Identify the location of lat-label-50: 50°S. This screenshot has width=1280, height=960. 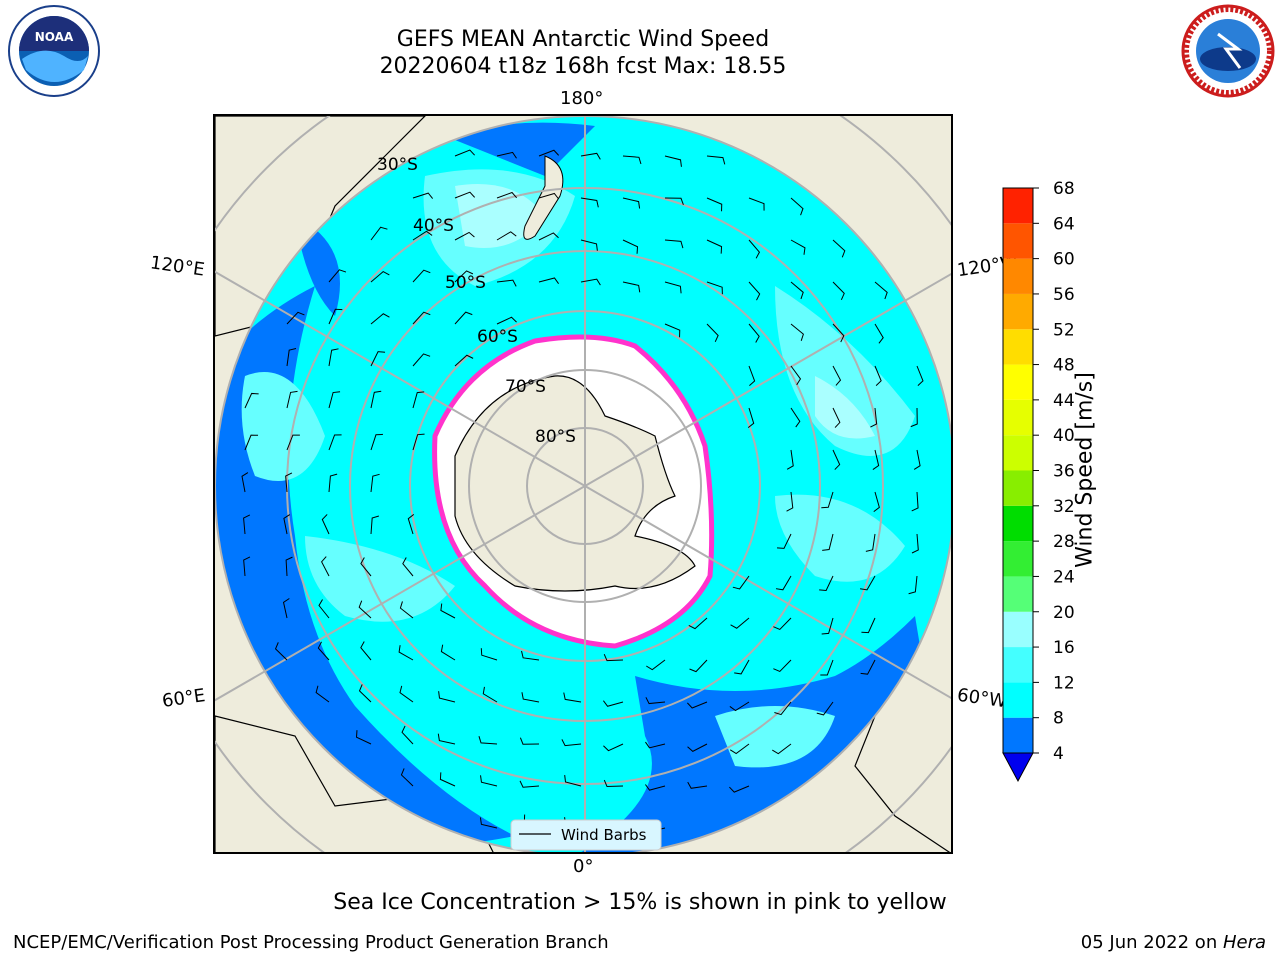
(465, 283).